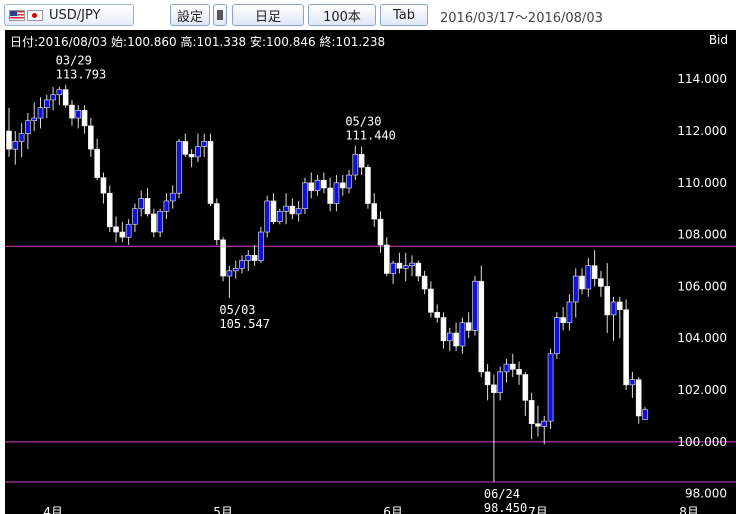 This screenshot has width=736, height=514. What do you see at coordinates (702, 79) in the screenshot?
I see `y-tick-label: 114.000` at bounding box center [702, 79].